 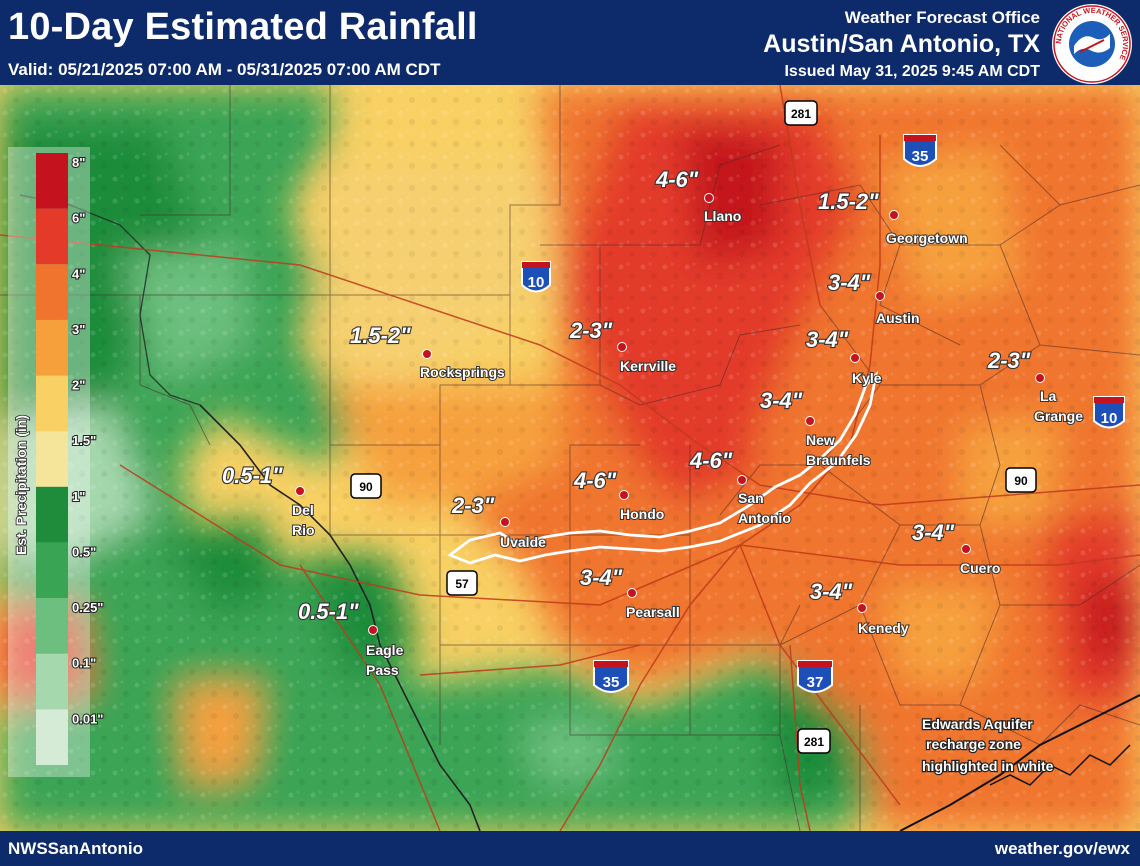 I want to click on legend-label: 2", so click(x=78, y=385).